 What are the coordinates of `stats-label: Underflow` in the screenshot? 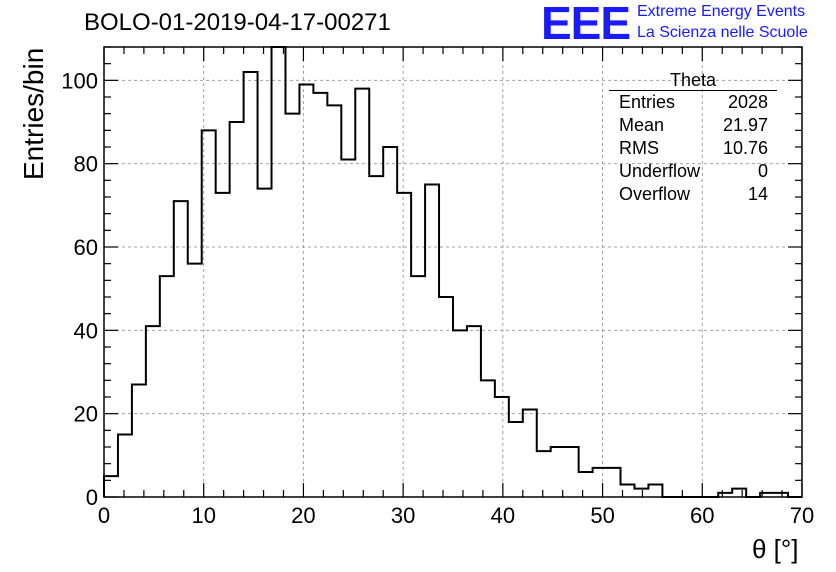 It's located at (660, 171).